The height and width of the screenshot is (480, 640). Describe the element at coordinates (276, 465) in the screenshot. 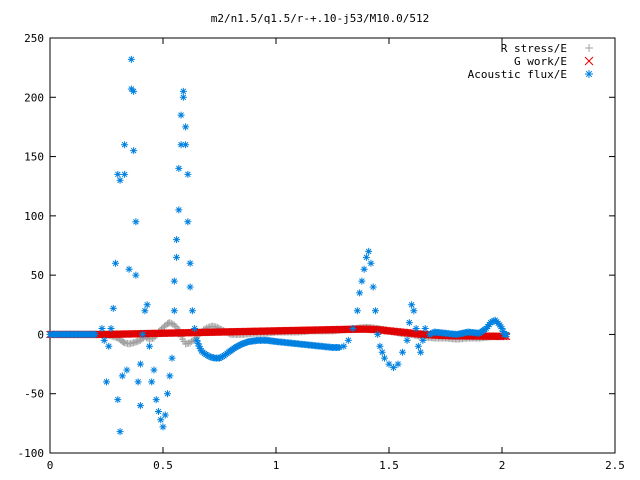

I see `x-tick-label: 1` at that location.